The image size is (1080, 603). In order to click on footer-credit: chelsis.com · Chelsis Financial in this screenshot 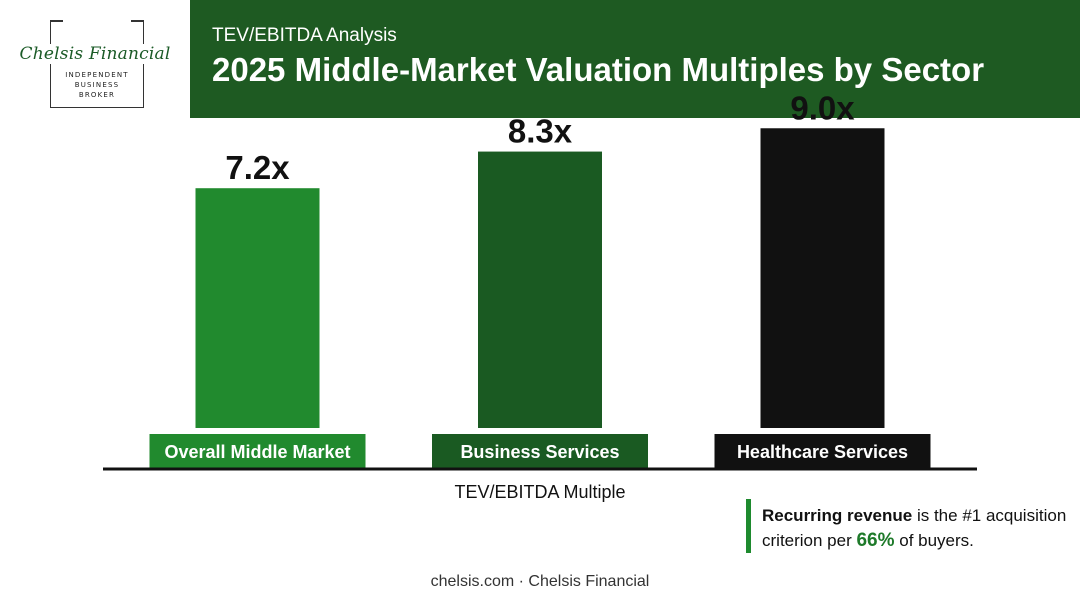, I will do `click(540, 581)`.